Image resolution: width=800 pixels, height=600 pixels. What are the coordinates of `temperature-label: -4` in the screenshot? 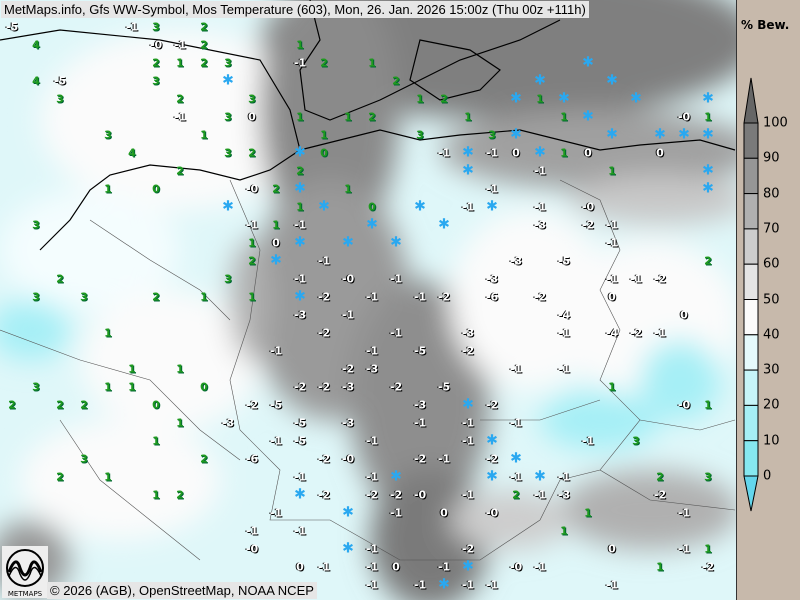 It's located at (612, 333).